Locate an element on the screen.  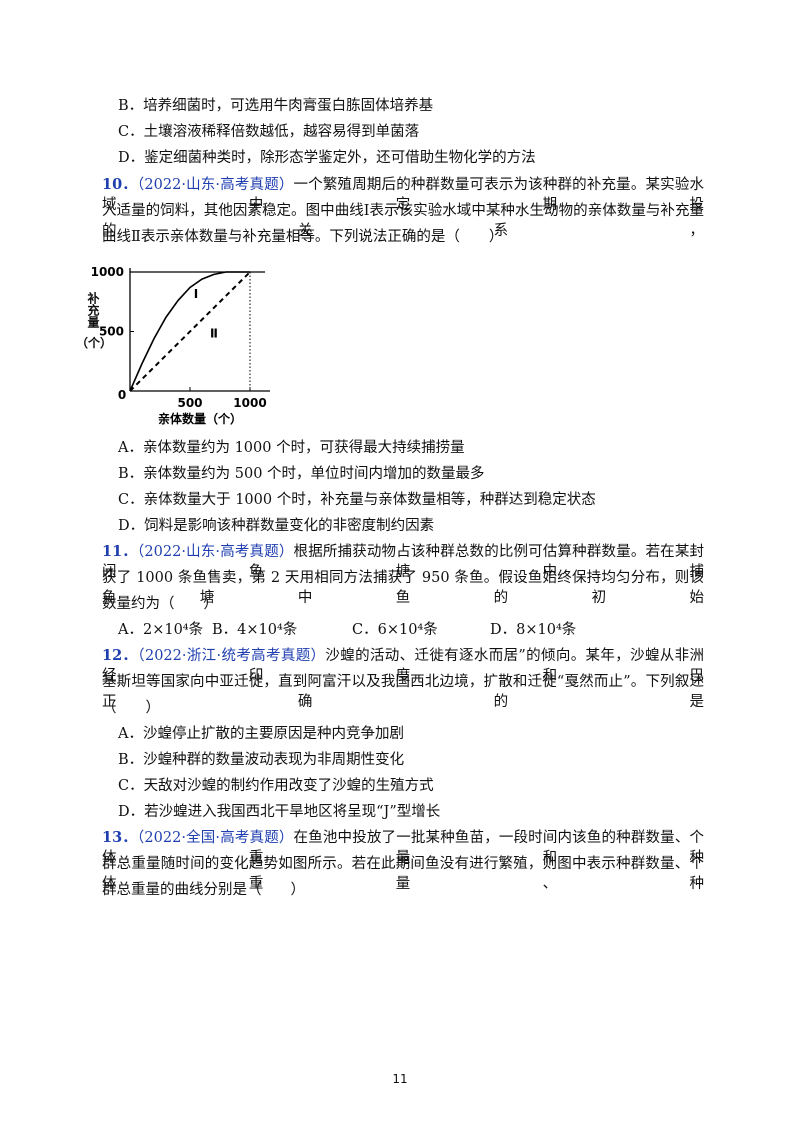
stem-line: 曲线Ⅱ表示亲体数量与补充量相等。下列说法正确的是（ ） is located at coordinates (303, 237).